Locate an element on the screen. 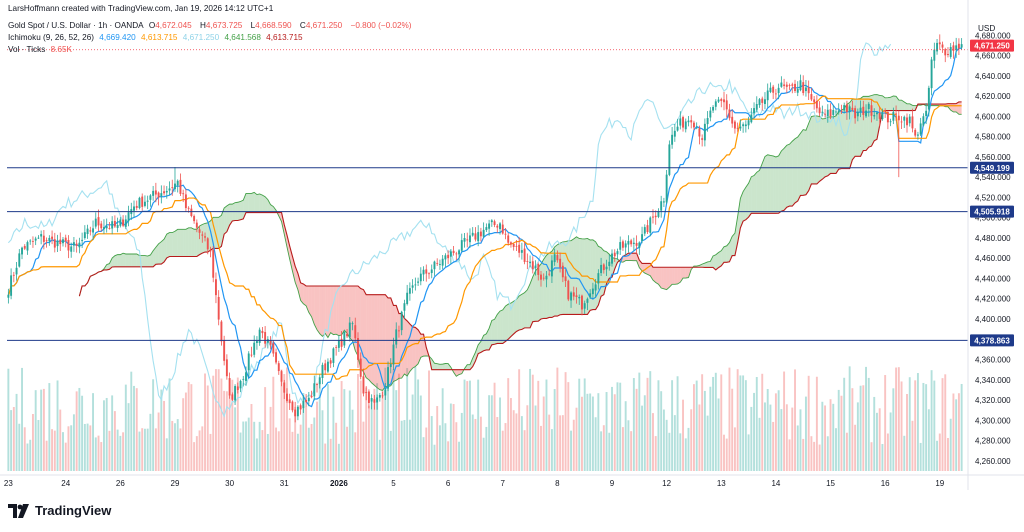  time-tick-label: 30 is located at coordinates (229, 483).